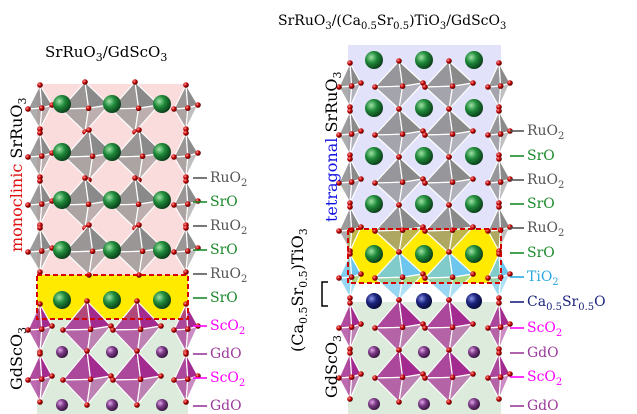 The image size is (637, 414). Describe the element at coordinates (532, 204) in the screenshot. I see `right-layer-label-sro: SrO` at that location.